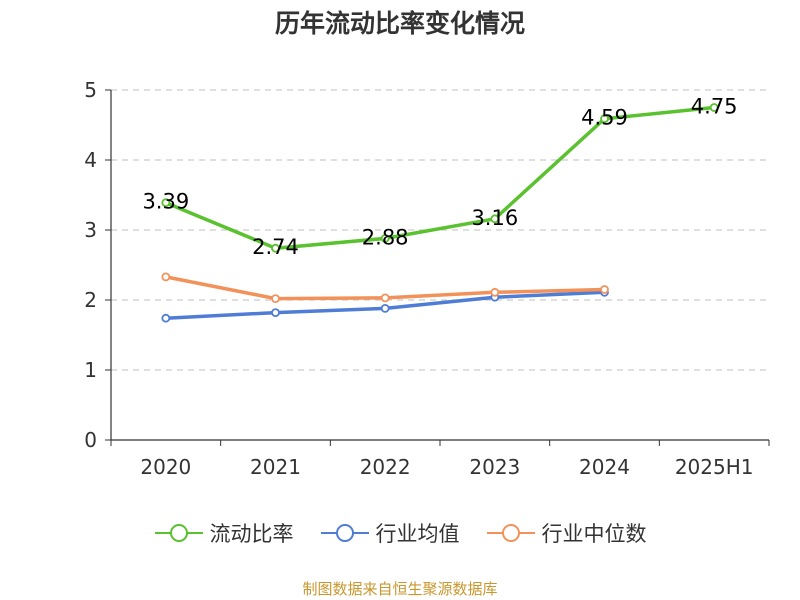 The image size is (800, 600). What do you see at coordinates (399, 23) in the screenshot?
I see `chart-title: 历年流动比率变化情况` at bounding box center [399, 23].